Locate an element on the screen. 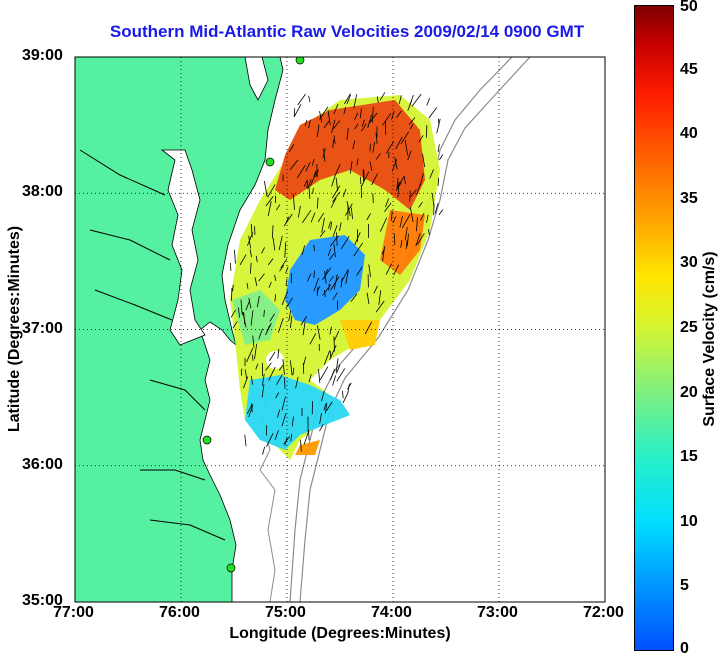  chesapeake-bay is located at coordinates (183, 247).